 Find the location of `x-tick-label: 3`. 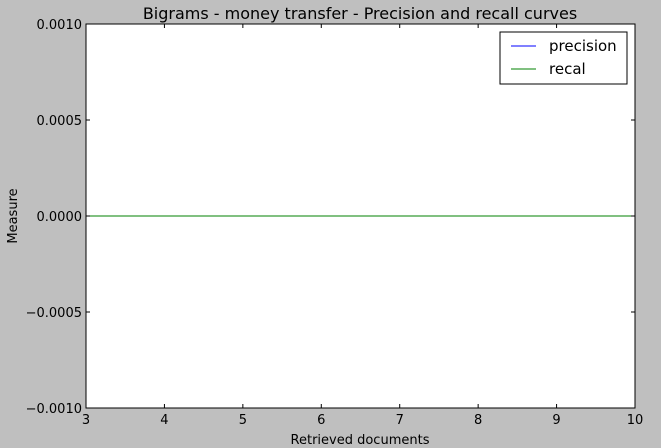

x-tick-label: 3 is located at coordinates (86, 420).